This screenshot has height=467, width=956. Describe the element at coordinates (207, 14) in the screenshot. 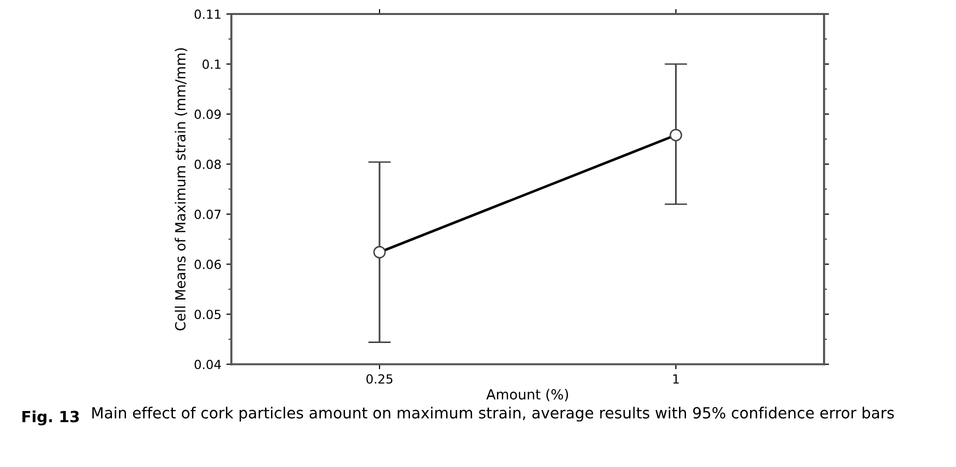

I see `y-tick-label: 0.11` at that location.